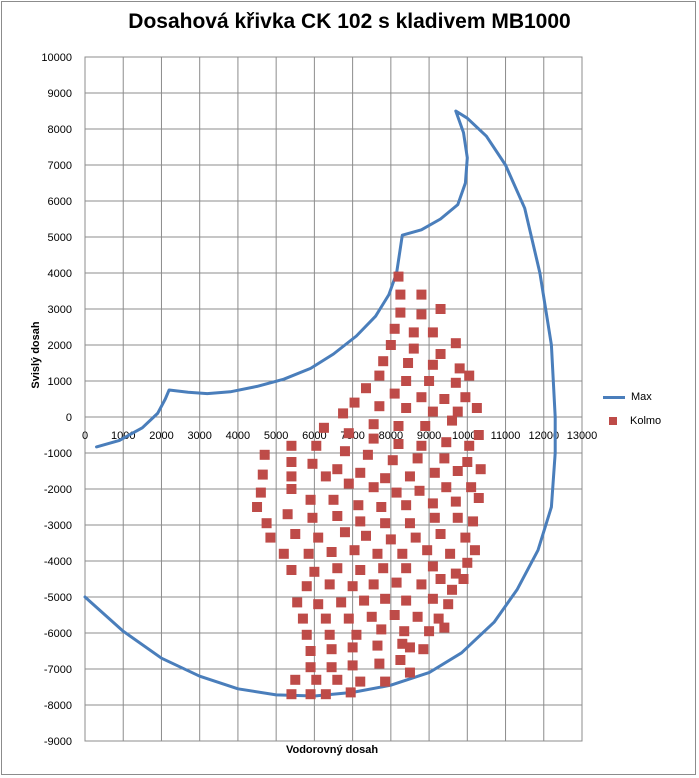 Image resolution: width=699 pixels, height=778 pixels. I want to click on y-tick-label: 8000, so click(60, 130).